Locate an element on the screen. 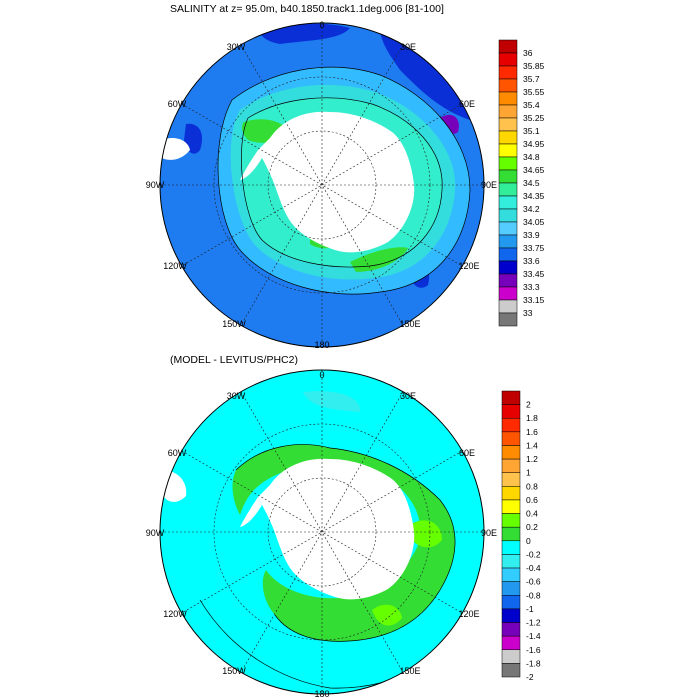  low-salinity-band-north is located at coordinates (304, 33).